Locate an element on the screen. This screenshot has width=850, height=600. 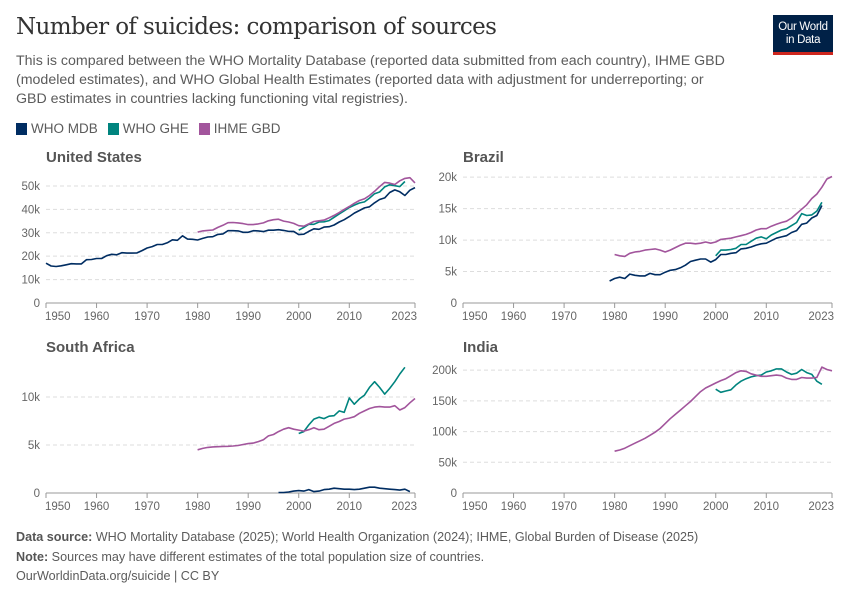
panel-title: Brazil is located at coordinates (483, 157).